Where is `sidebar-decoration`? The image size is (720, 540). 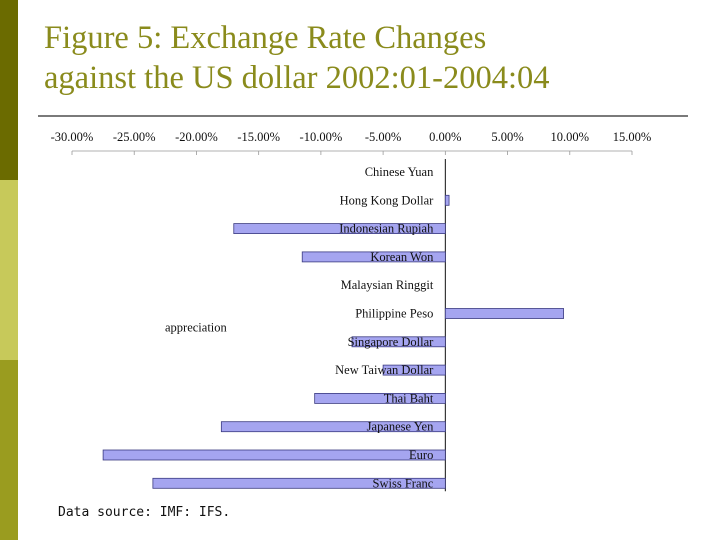
sidebar-decoration is located at coordinates (9, 270).